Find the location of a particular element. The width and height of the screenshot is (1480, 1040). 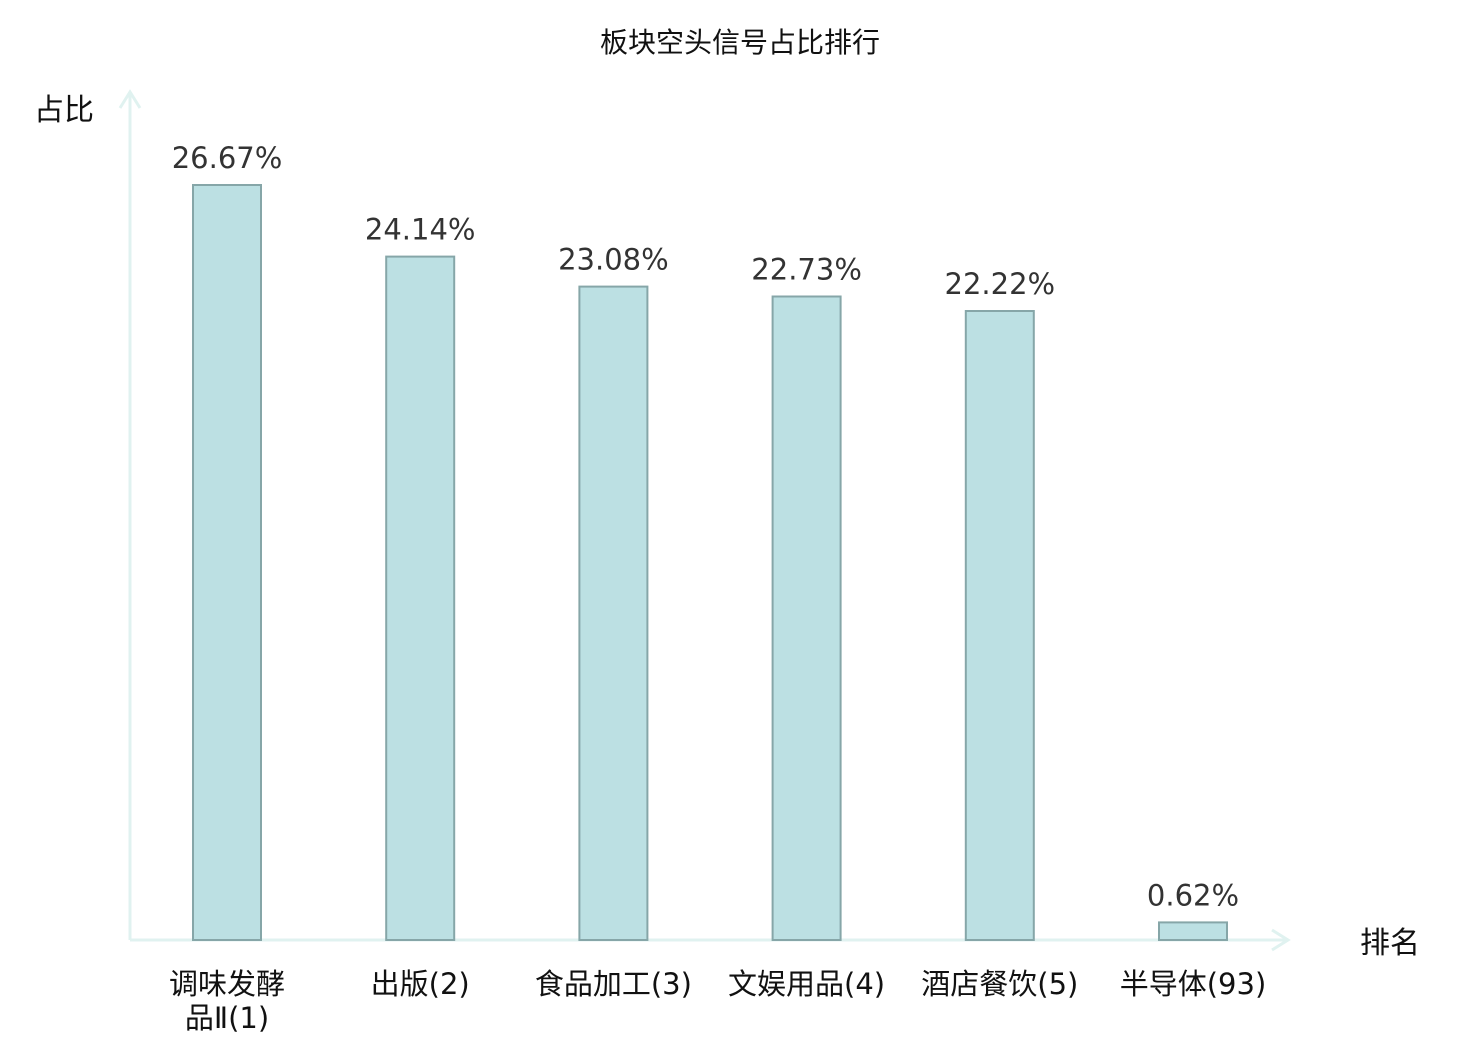

value-label-3: 23.08% is located at coordinates (613, 260).